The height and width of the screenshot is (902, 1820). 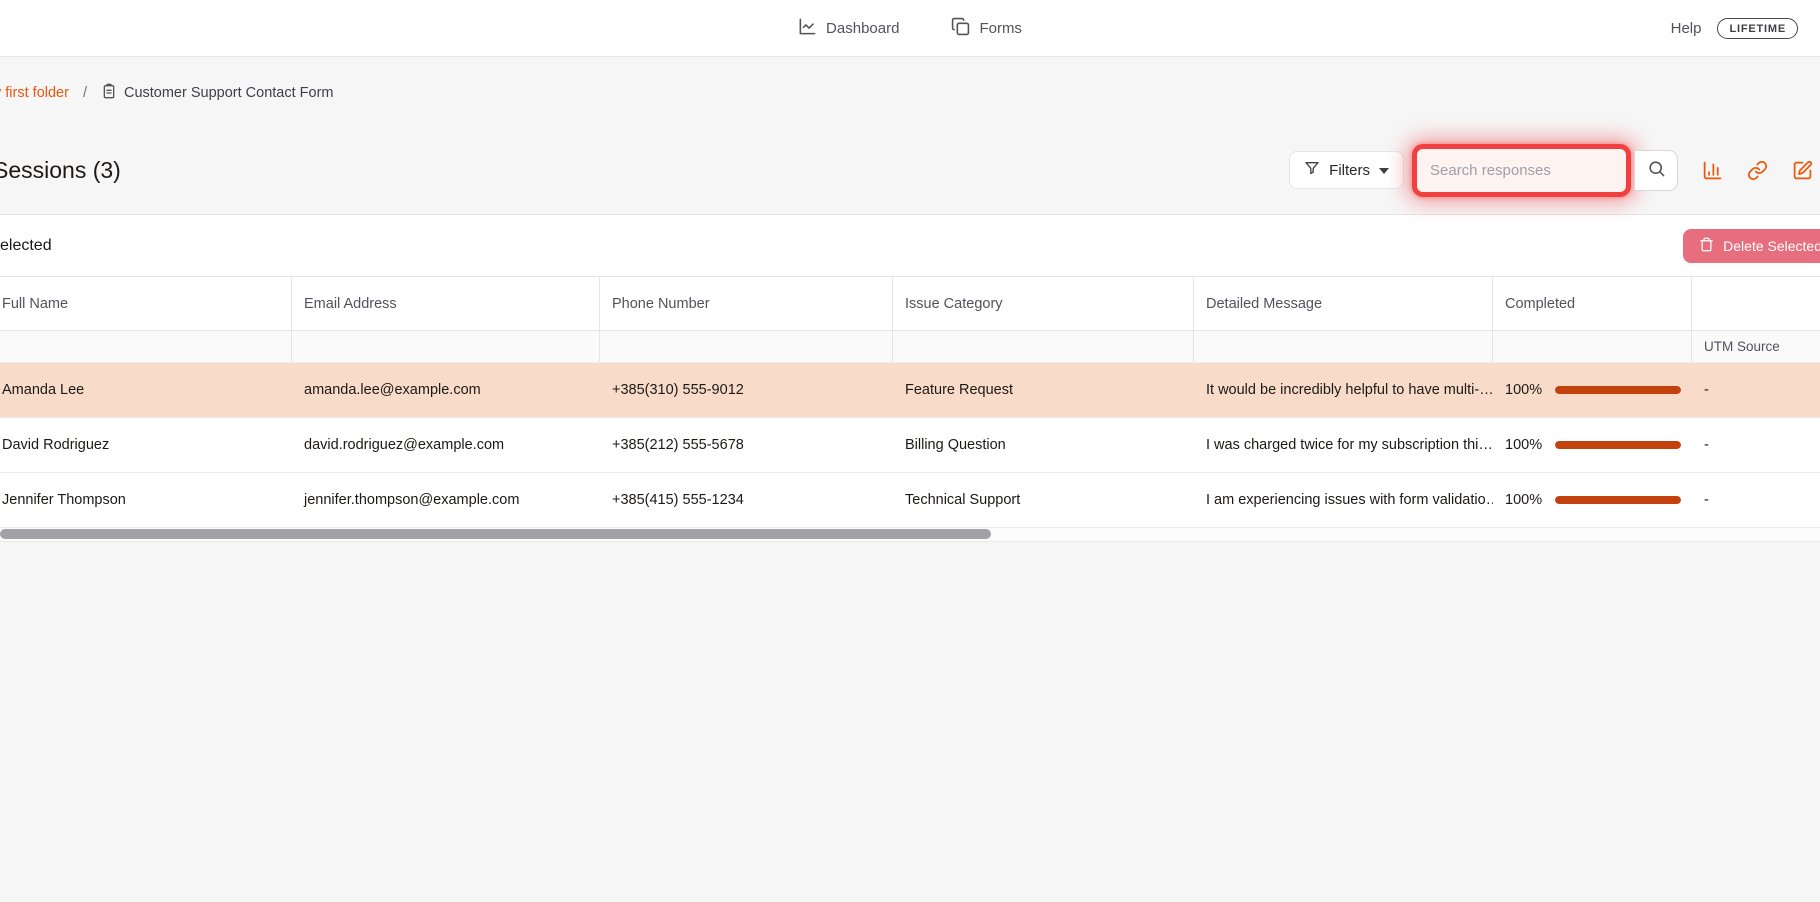 What do you see at coordinates (1686, 28) in the screenshot?
I see `help-link: Help` at bounding box center [1686, 28].